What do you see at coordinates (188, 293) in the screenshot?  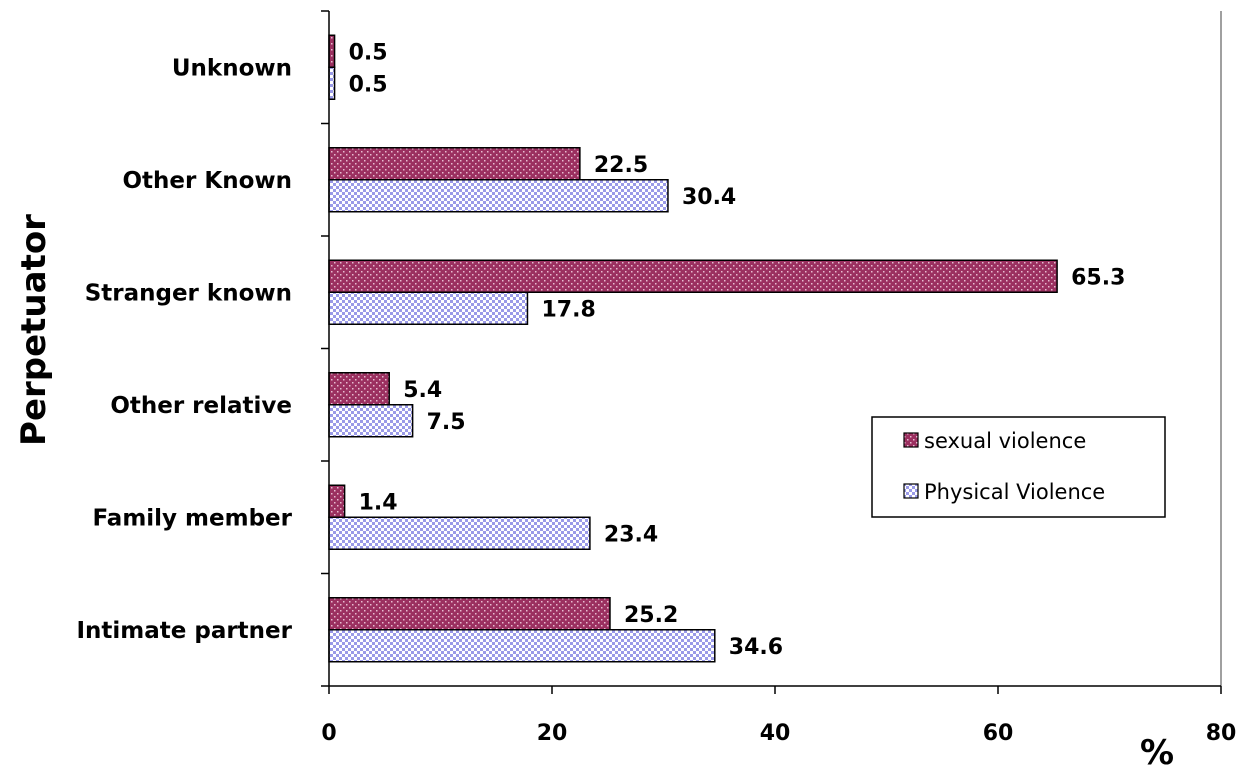 I see `category-label: Stranger known` at bounding box center [188, 293].